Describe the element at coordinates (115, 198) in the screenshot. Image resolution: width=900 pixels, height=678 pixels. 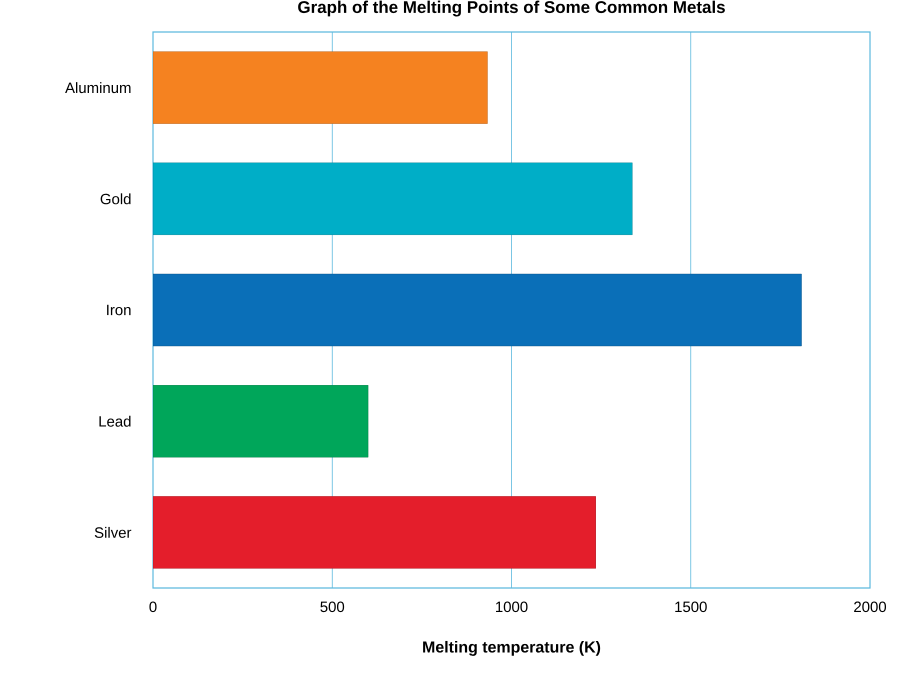
I see `y-tick-label: Gold` at that location.